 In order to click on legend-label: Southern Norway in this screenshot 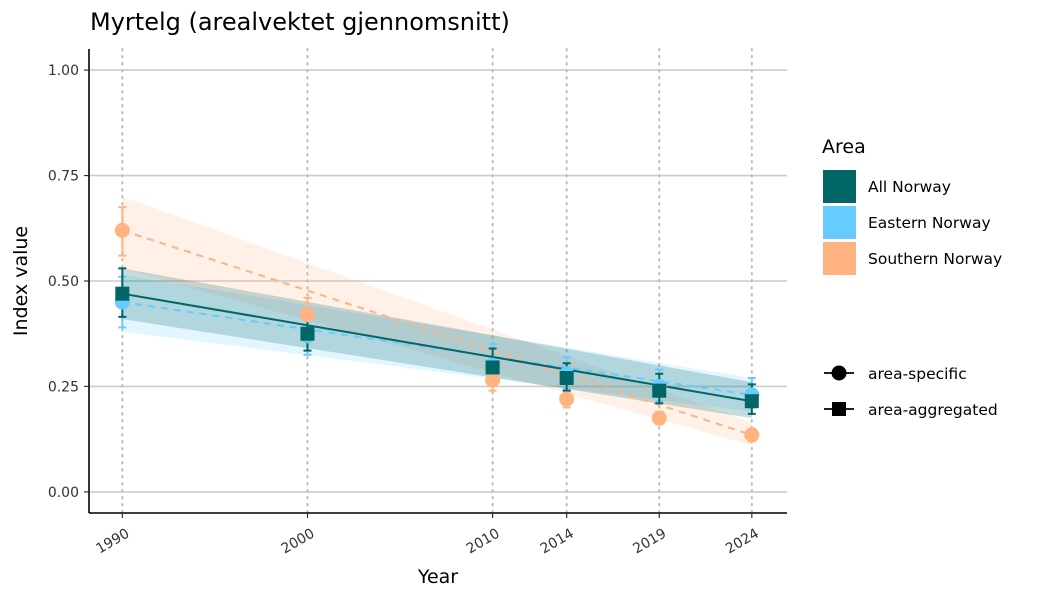, I will do `click(935, 259)`.